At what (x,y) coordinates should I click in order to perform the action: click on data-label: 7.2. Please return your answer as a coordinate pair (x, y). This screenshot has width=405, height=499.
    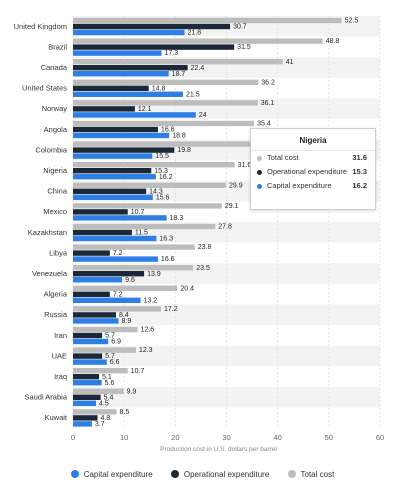
    Looking at the image, I should click on (118, 253).